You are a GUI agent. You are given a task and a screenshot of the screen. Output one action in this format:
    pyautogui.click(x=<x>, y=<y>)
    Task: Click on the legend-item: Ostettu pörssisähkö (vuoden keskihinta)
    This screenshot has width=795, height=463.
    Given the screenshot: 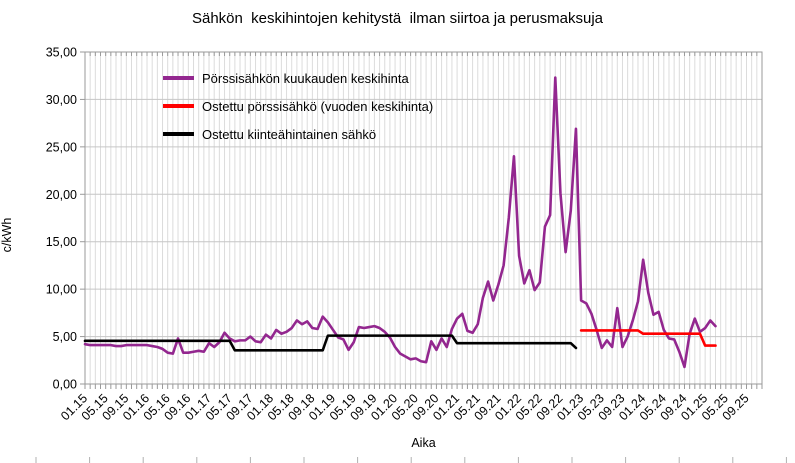 What is the action you would take?
    pyautogui.click(x=298, y=106)
    